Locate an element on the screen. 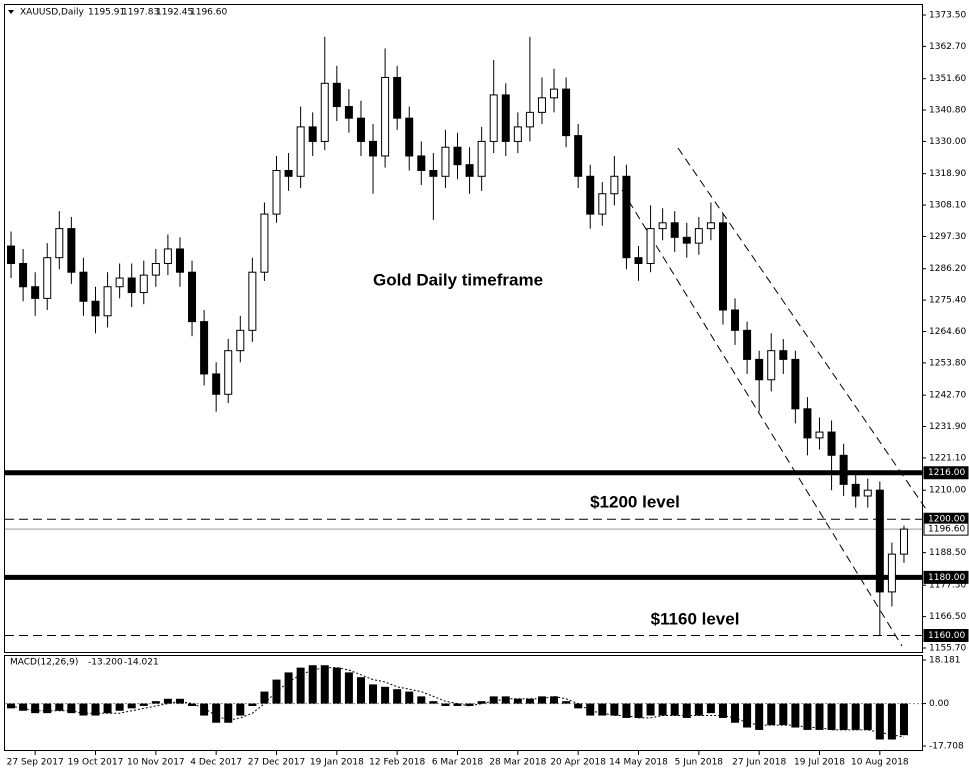 The height and width of the screenshot is (774, 969). y-tick-label: 1188.50 is located at coordinates (947, 553).